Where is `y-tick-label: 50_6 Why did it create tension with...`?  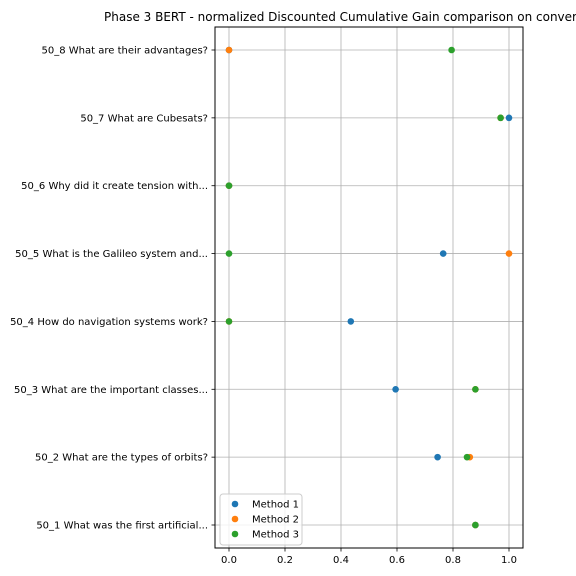 y-tick-label: 50_6 Why did it create tension with... is located at coordinates (114, 186).